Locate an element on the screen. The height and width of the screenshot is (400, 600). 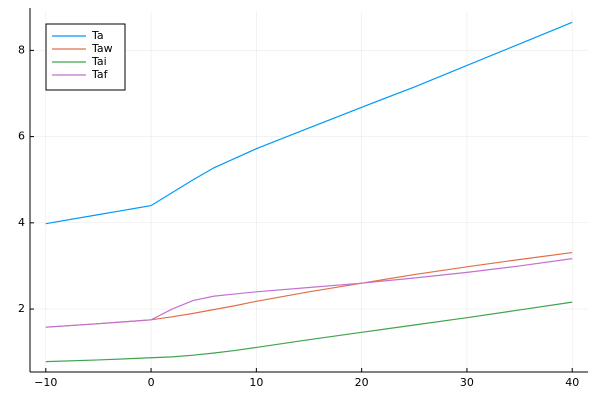
line-series is located at coordinates (309, 332).